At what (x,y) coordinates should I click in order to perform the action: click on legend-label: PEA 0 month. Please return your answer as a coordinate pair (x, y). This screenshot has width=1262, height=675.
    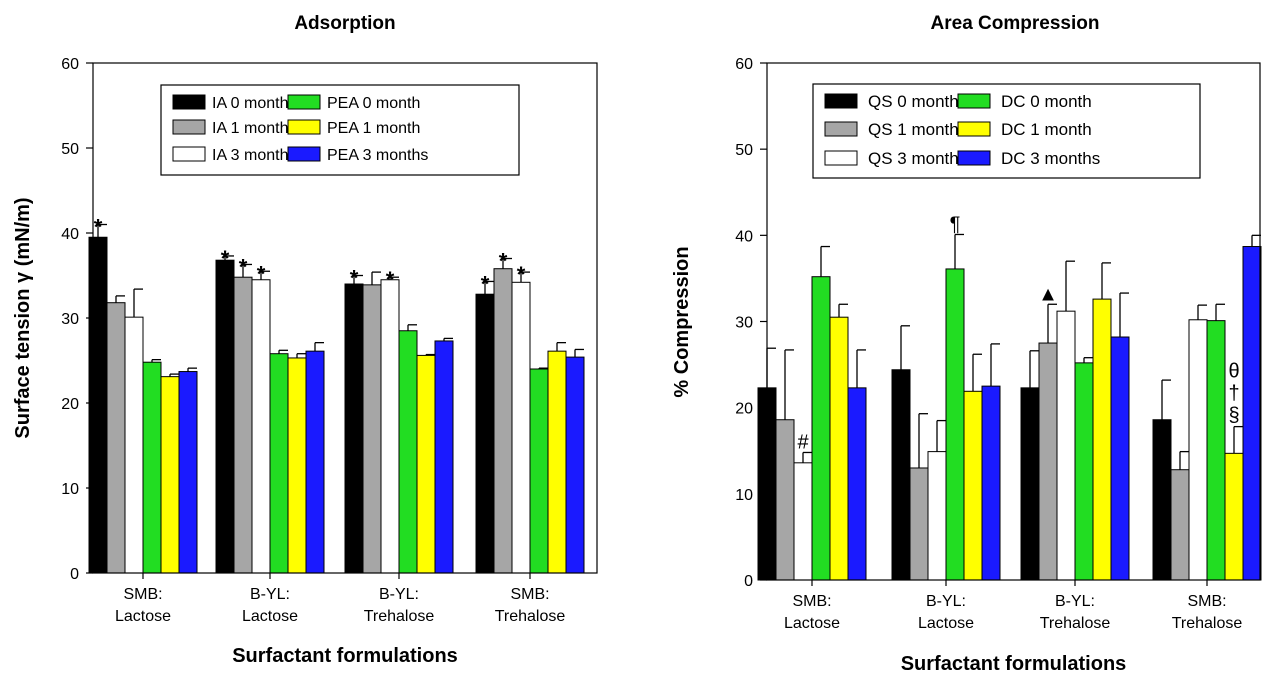
    Looking at the image, I should click on (373, 103).